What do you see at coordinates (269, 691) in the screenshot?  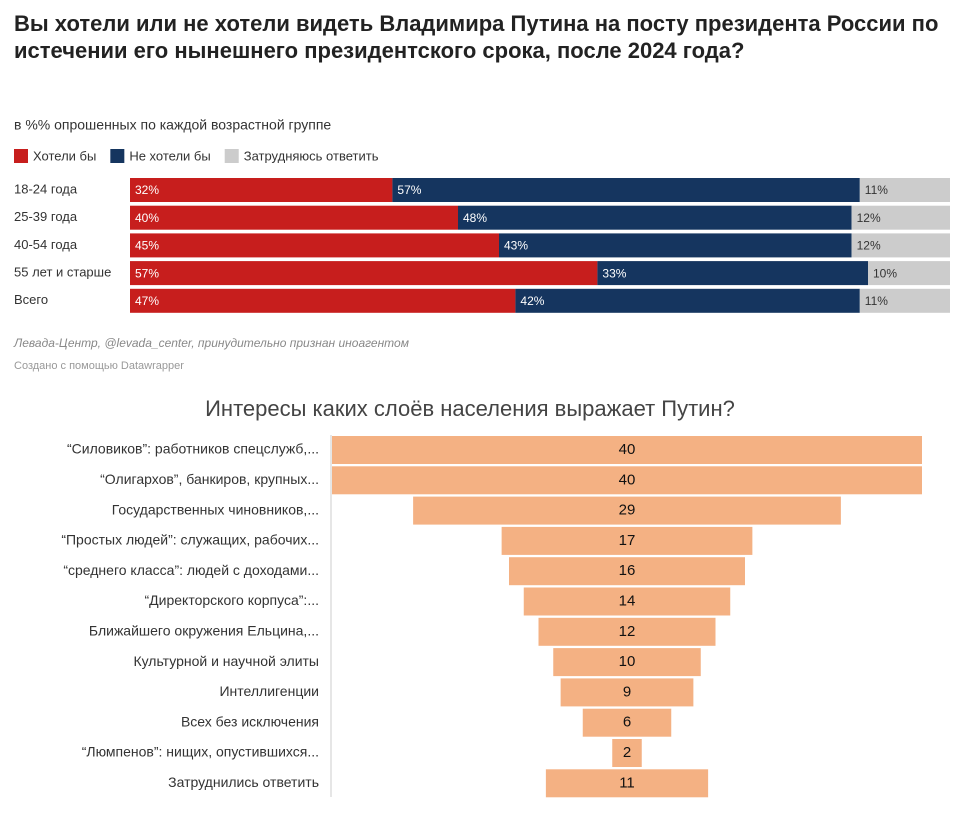 I see `y-tick-label: Интеллигенции` at bounding box center [269, 691].